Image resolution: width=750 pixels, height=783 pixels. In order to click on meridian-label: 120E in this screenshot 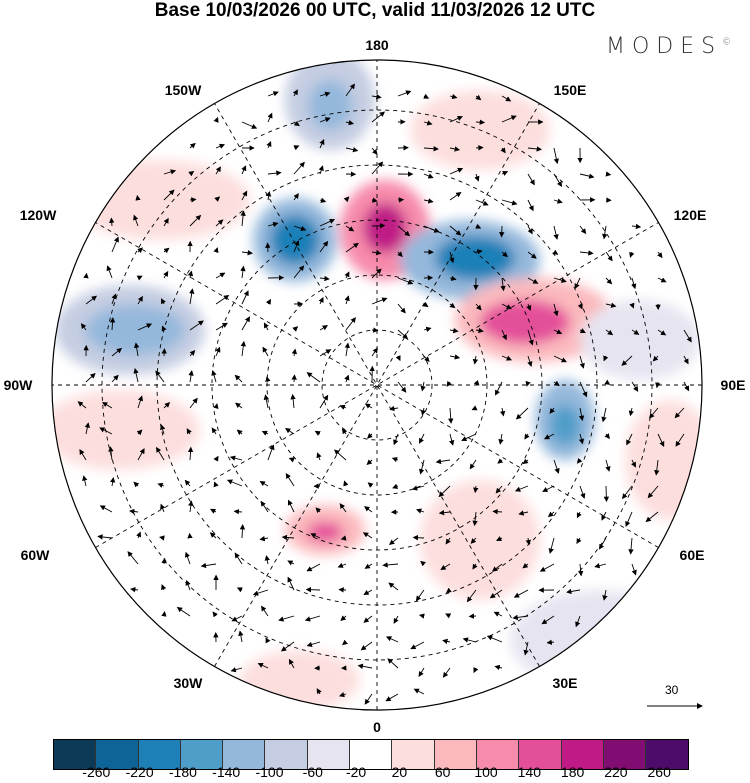, I will do `click(690, 215)`.